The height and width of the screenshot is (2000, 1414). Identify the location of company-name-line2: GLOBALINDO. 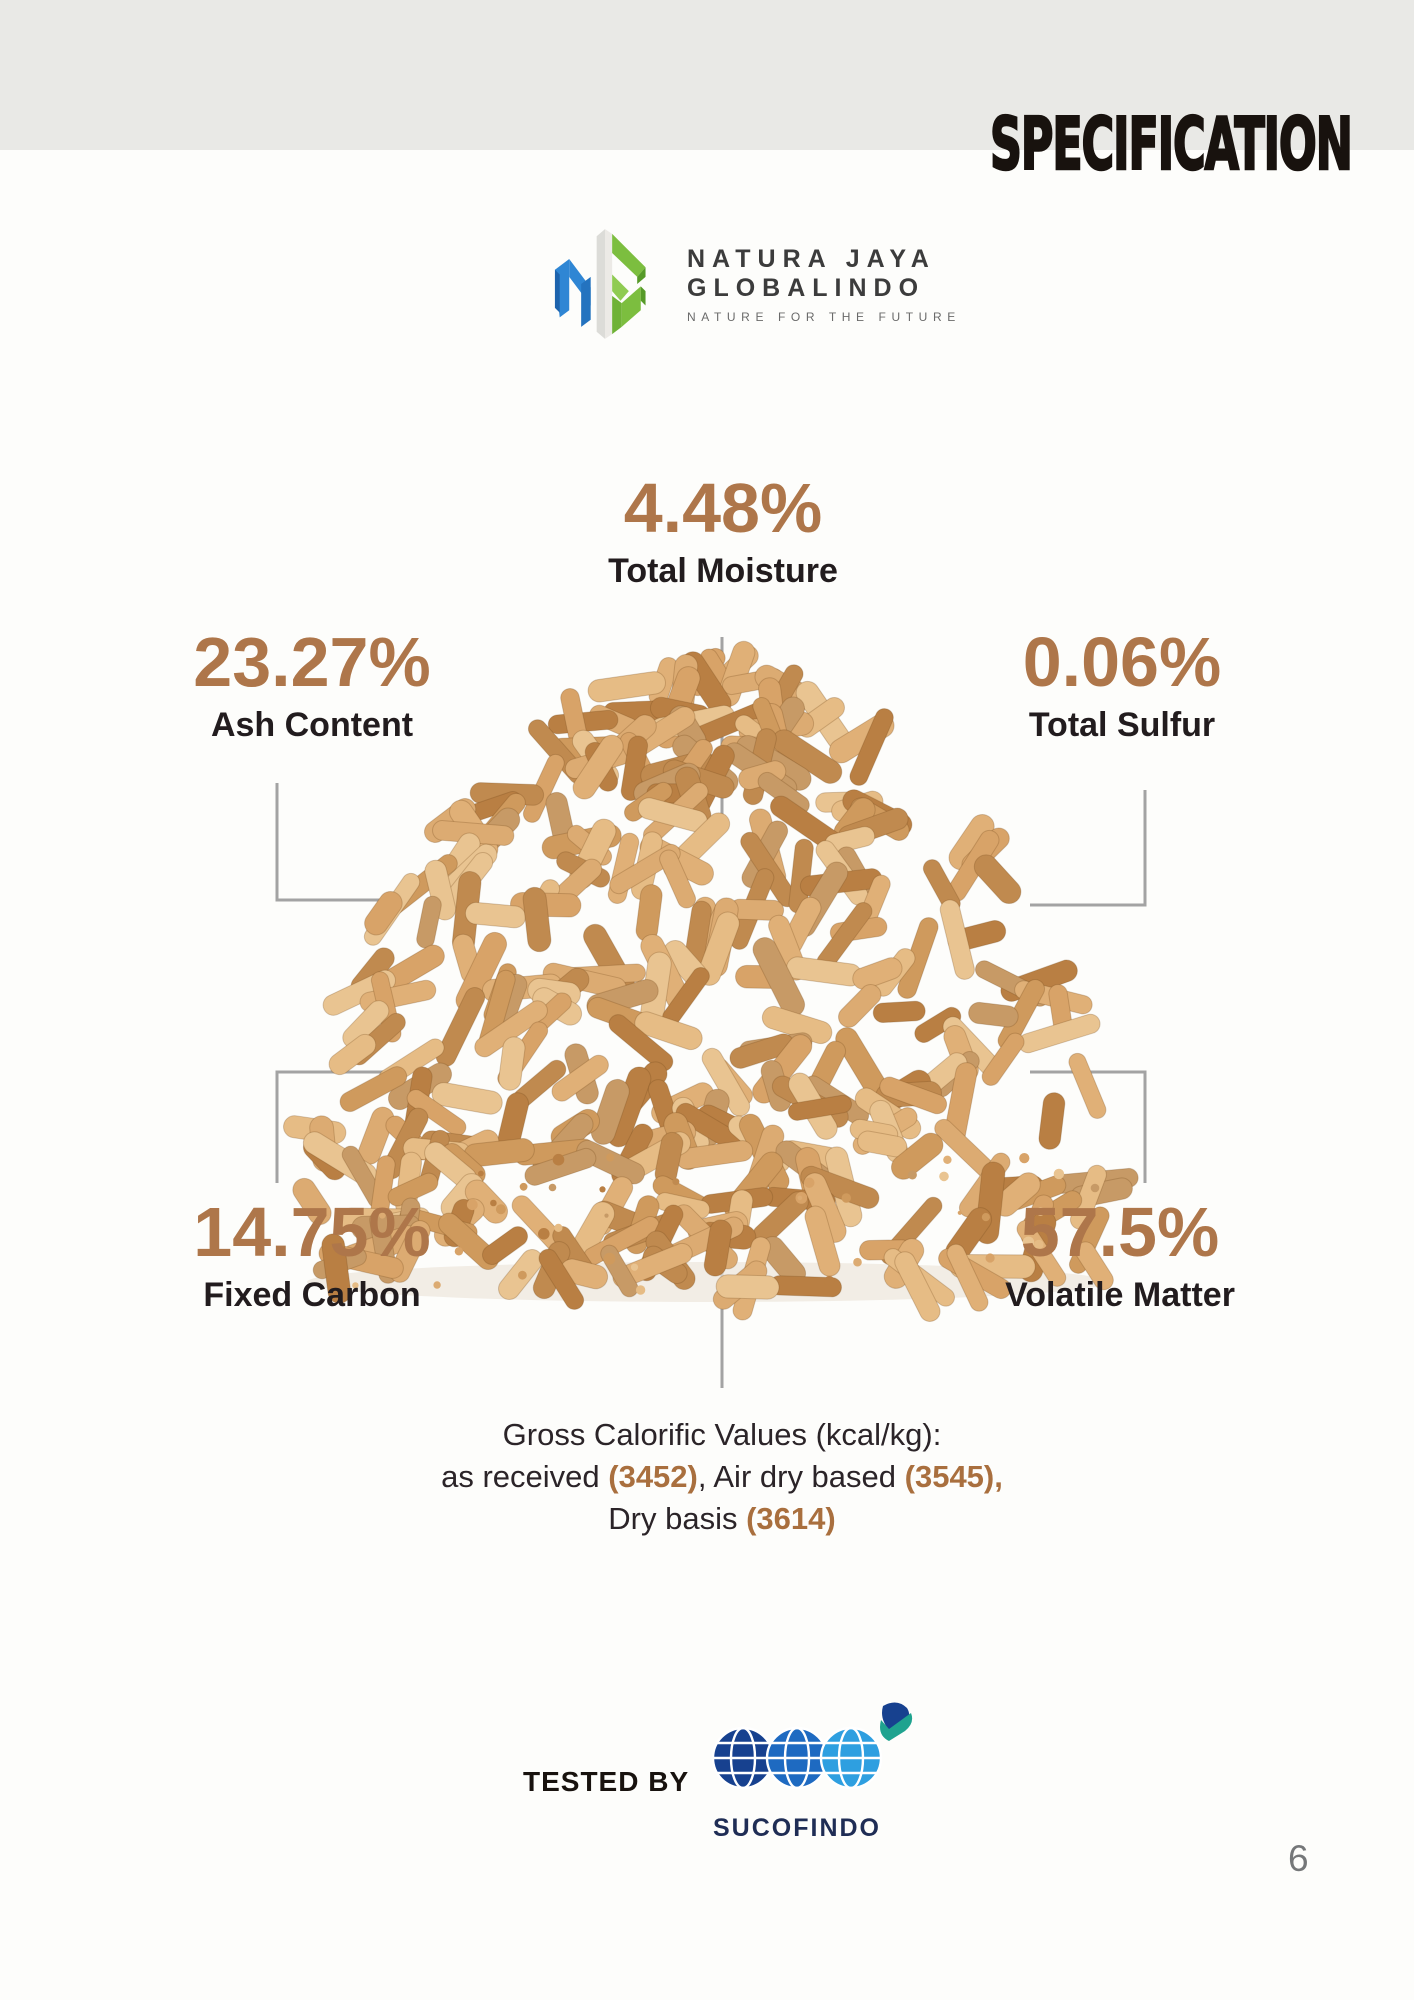
(806, 287).